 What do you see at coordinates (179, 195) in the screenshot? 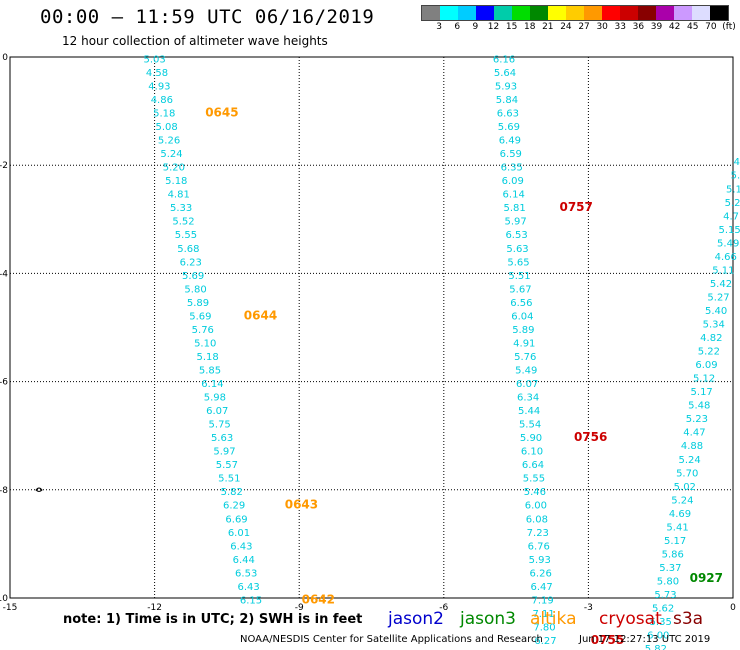
I see `swh-value: 4.81` at bounding box center [179, 195].